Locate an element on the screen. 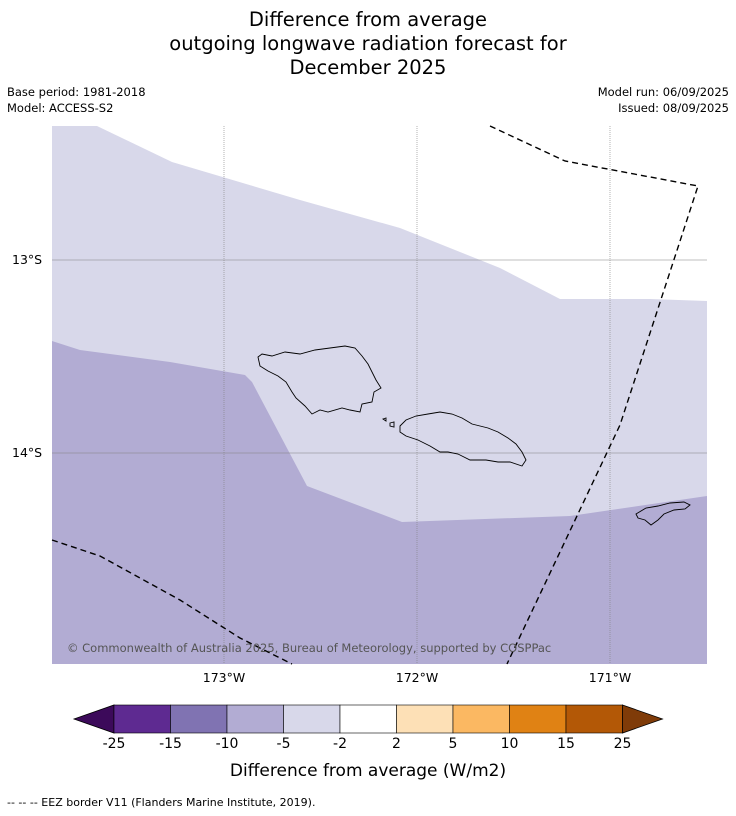 This screenshot has width=736, height=816. colorbar-tick-label: -15 is located at coordinates (170, 744).